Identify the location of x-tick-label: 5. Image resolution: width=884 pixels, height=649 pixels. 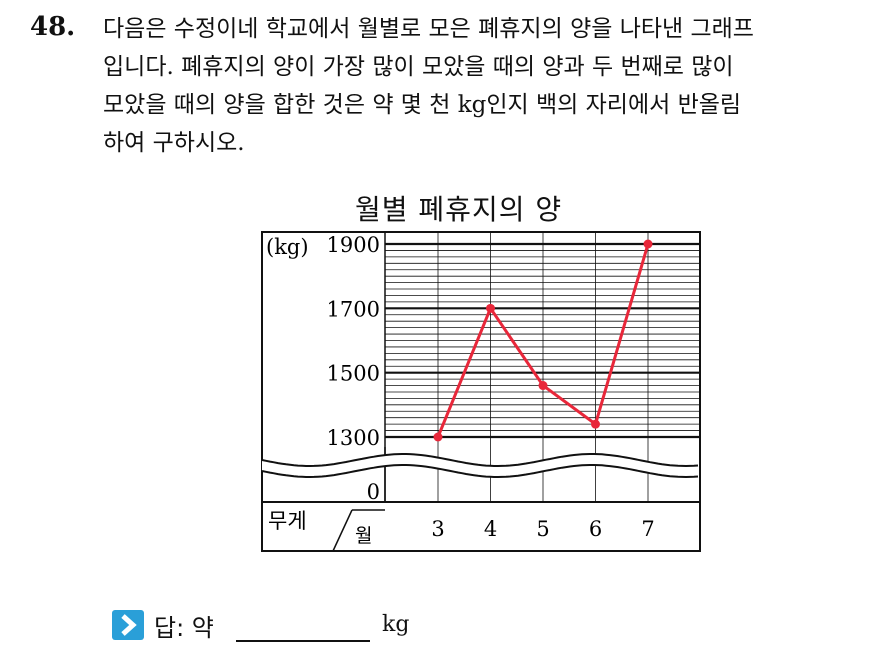
(542, 529).